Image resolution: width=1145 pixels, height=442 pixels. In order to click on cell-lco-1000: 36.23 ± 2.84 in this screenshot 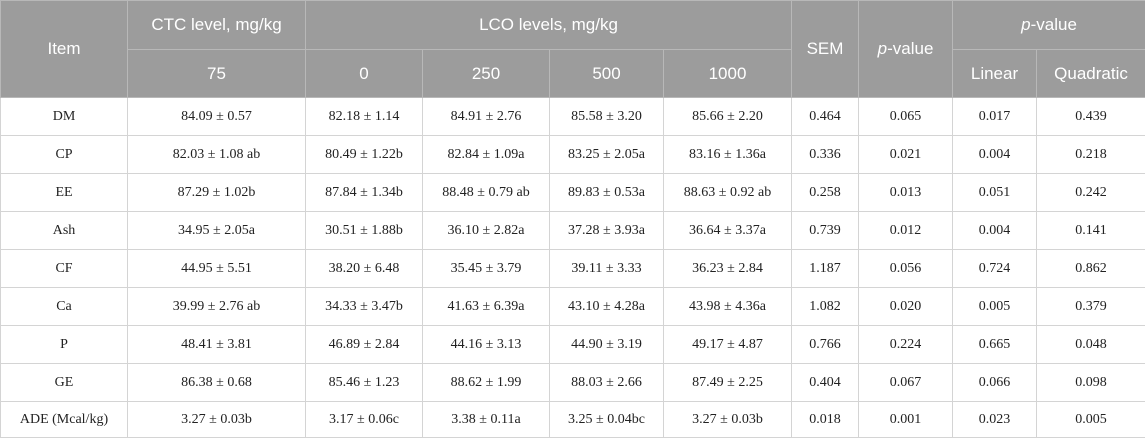, I will do `click(727, 268)`.